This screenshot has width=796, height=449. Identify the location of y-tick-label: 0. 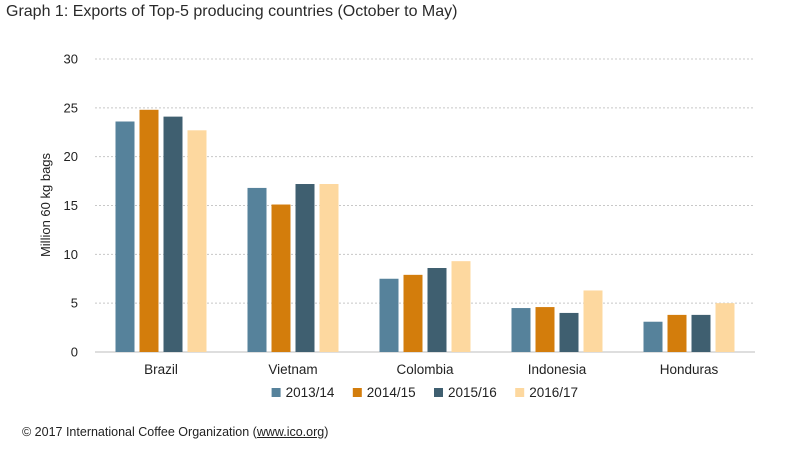
(74, 352).